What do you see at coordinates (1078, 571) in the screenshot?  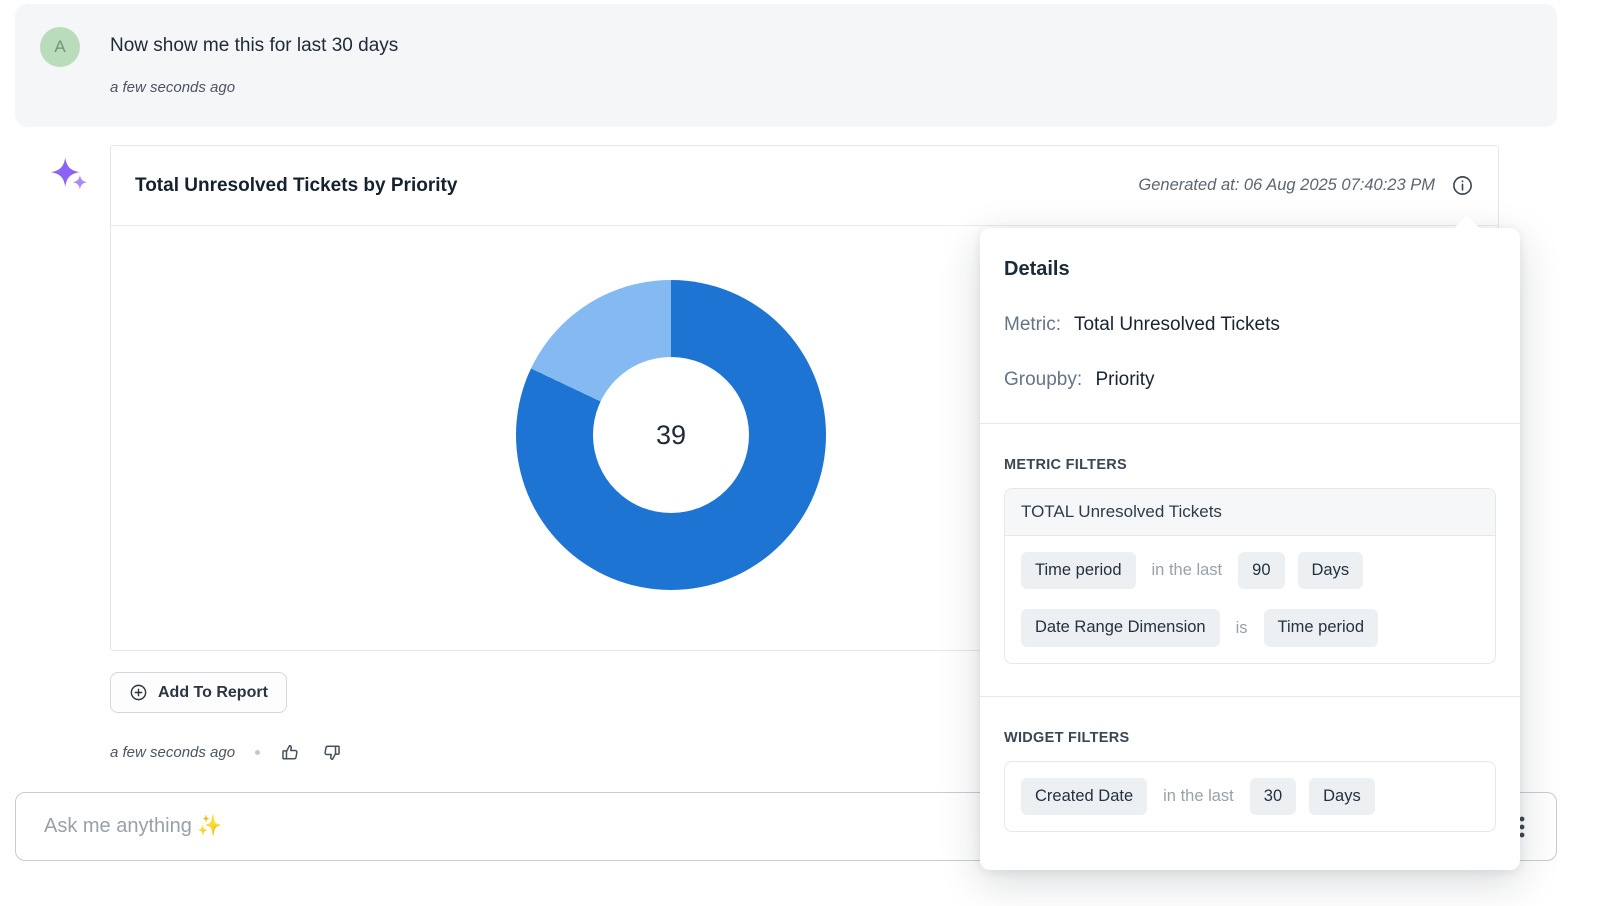 I see `filter-field-chip: Time period` at bounding box center [1078, 571].